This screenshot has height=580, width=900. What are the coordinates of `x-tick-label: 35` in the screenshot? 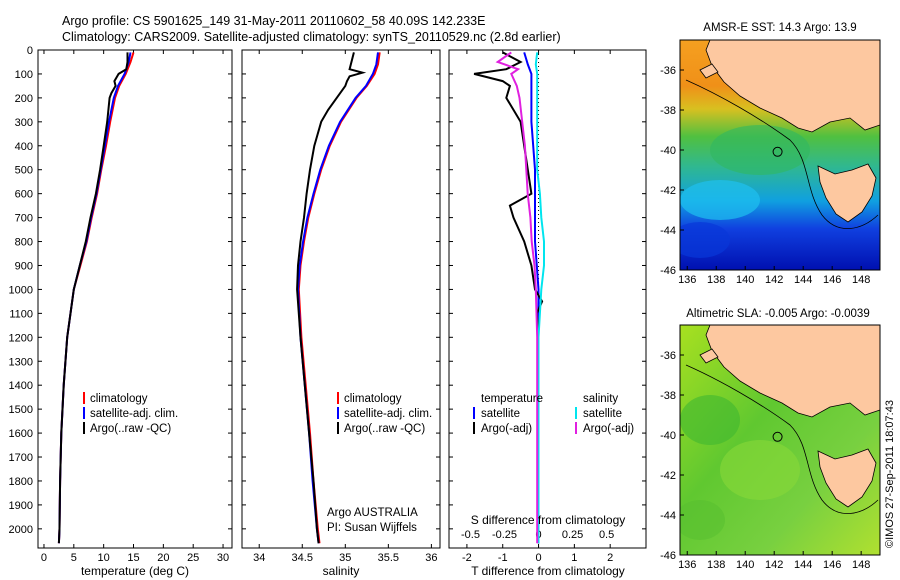 It's located at (345, 558).